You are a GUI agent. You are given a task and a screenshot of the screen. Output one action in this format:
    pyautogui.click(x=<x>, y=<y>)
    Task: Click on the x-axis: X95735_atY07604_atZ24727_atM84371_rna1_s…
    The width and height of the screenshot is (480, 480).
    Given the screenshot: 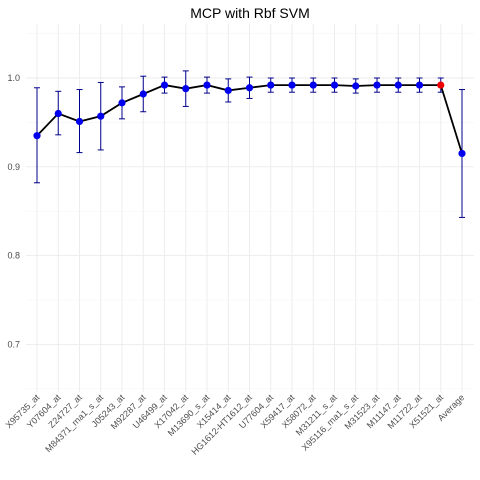 What is the action you would take?
    pyautogui.click(x=235, y=424)
    